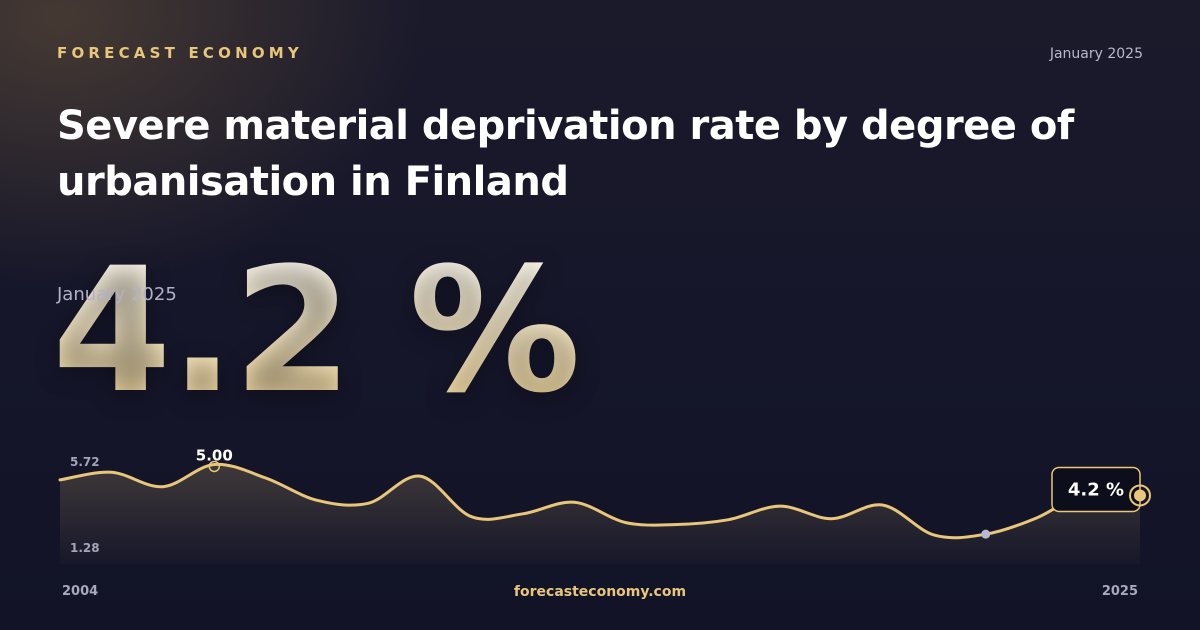 The height and width of the screenshot is (630, 1200). What do you see at coordinates (214, 466) in the screenshot?
I see `peak-marker` at bounding box center [214, 466].